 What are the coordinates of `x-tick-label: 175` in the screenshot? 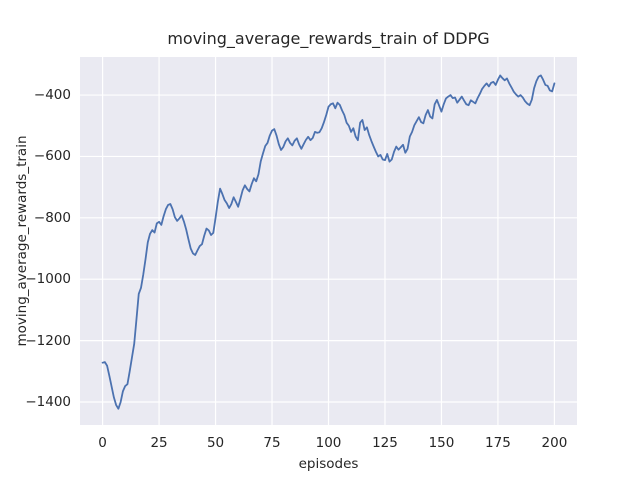 It's located at (498, 443).